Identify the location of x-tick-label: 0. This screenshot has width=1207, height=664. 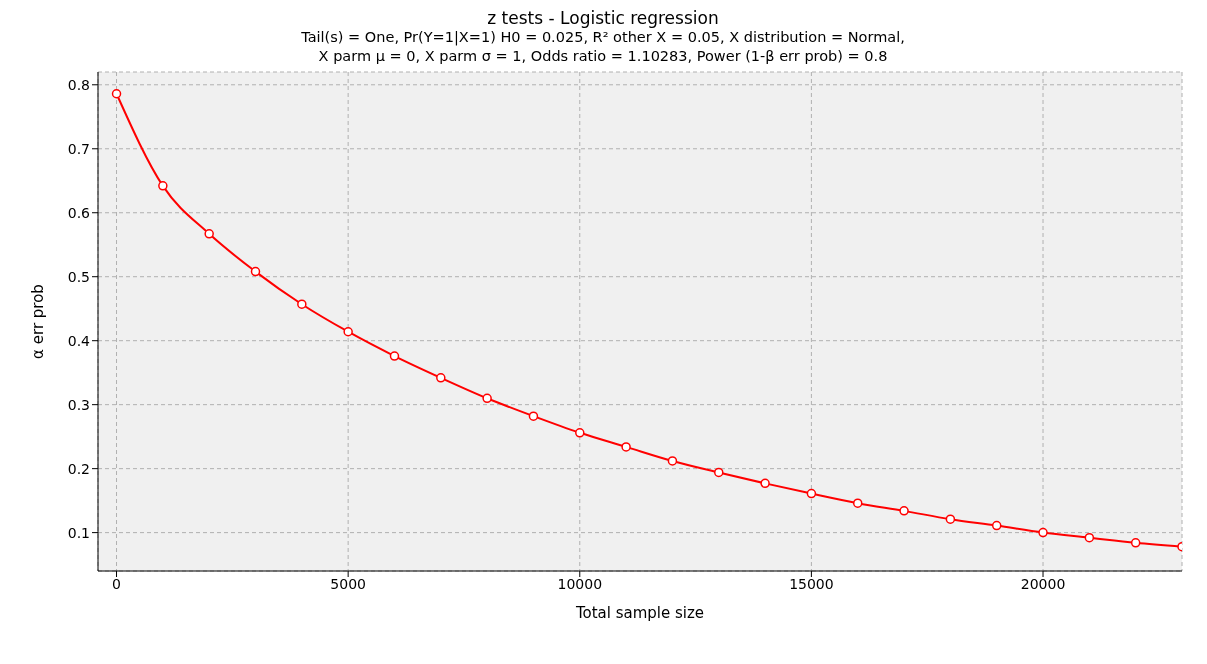
(116, 583).